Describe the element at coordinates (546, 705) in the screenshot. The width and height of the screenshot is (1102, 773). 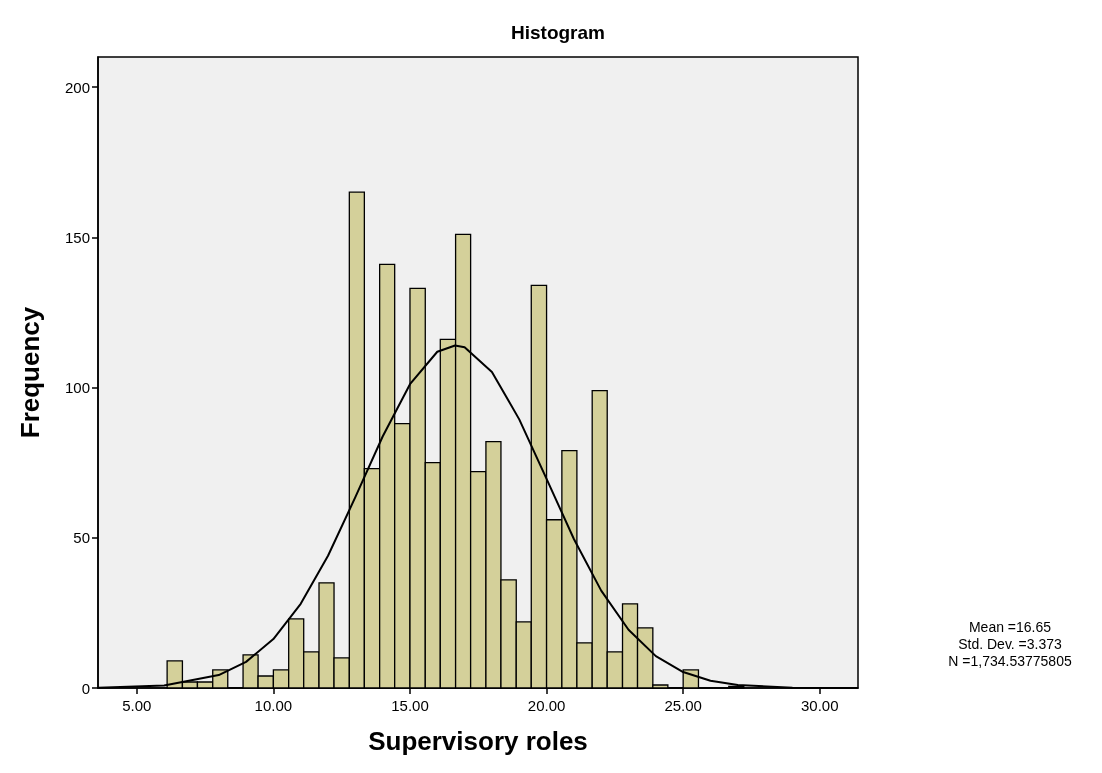
I see `x-tick-label: 20.00` at that location.